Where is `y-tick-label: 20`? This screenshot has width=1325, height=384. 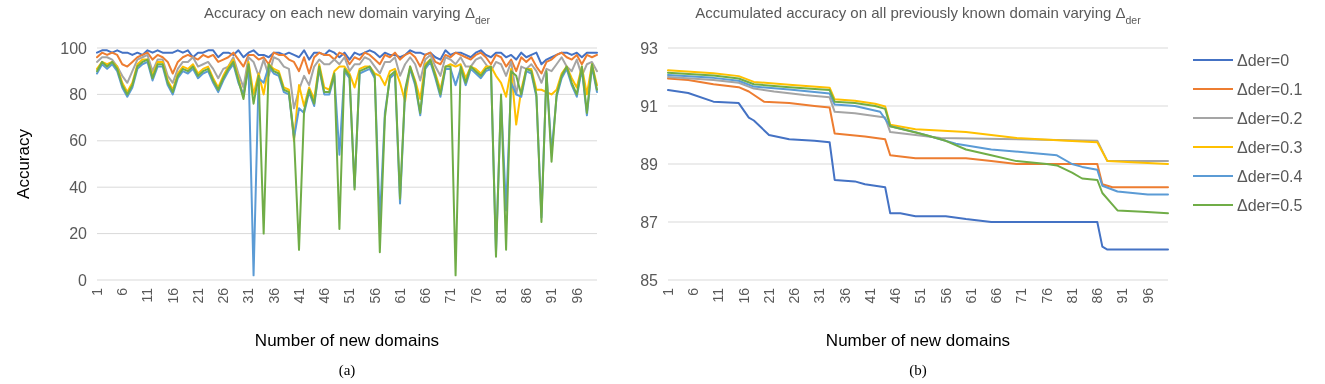
y-tick-label: 20 is located at coordinates (78, 234).